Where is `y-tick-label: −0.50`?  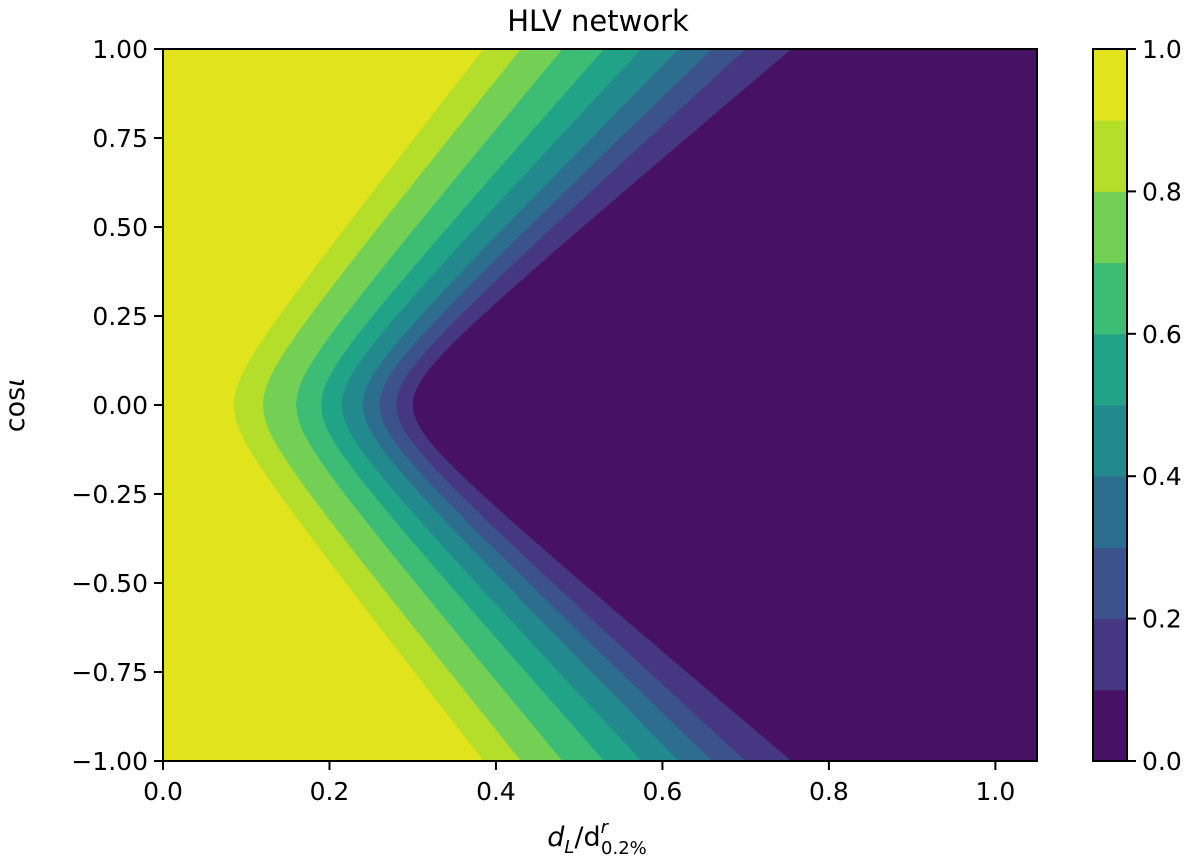 y-tick-label: −0.50 is located at coordinates (109, 583).